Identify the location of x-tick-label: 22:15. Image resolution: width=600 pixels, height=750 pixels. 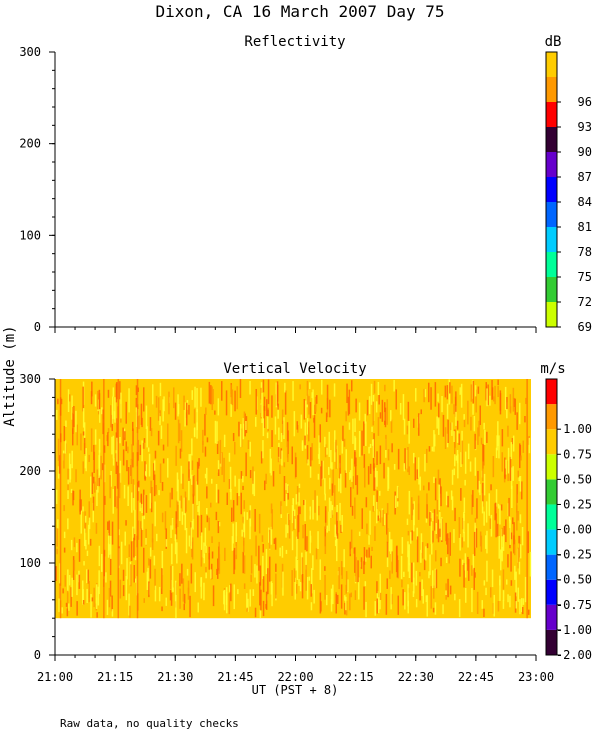
(356, 677).